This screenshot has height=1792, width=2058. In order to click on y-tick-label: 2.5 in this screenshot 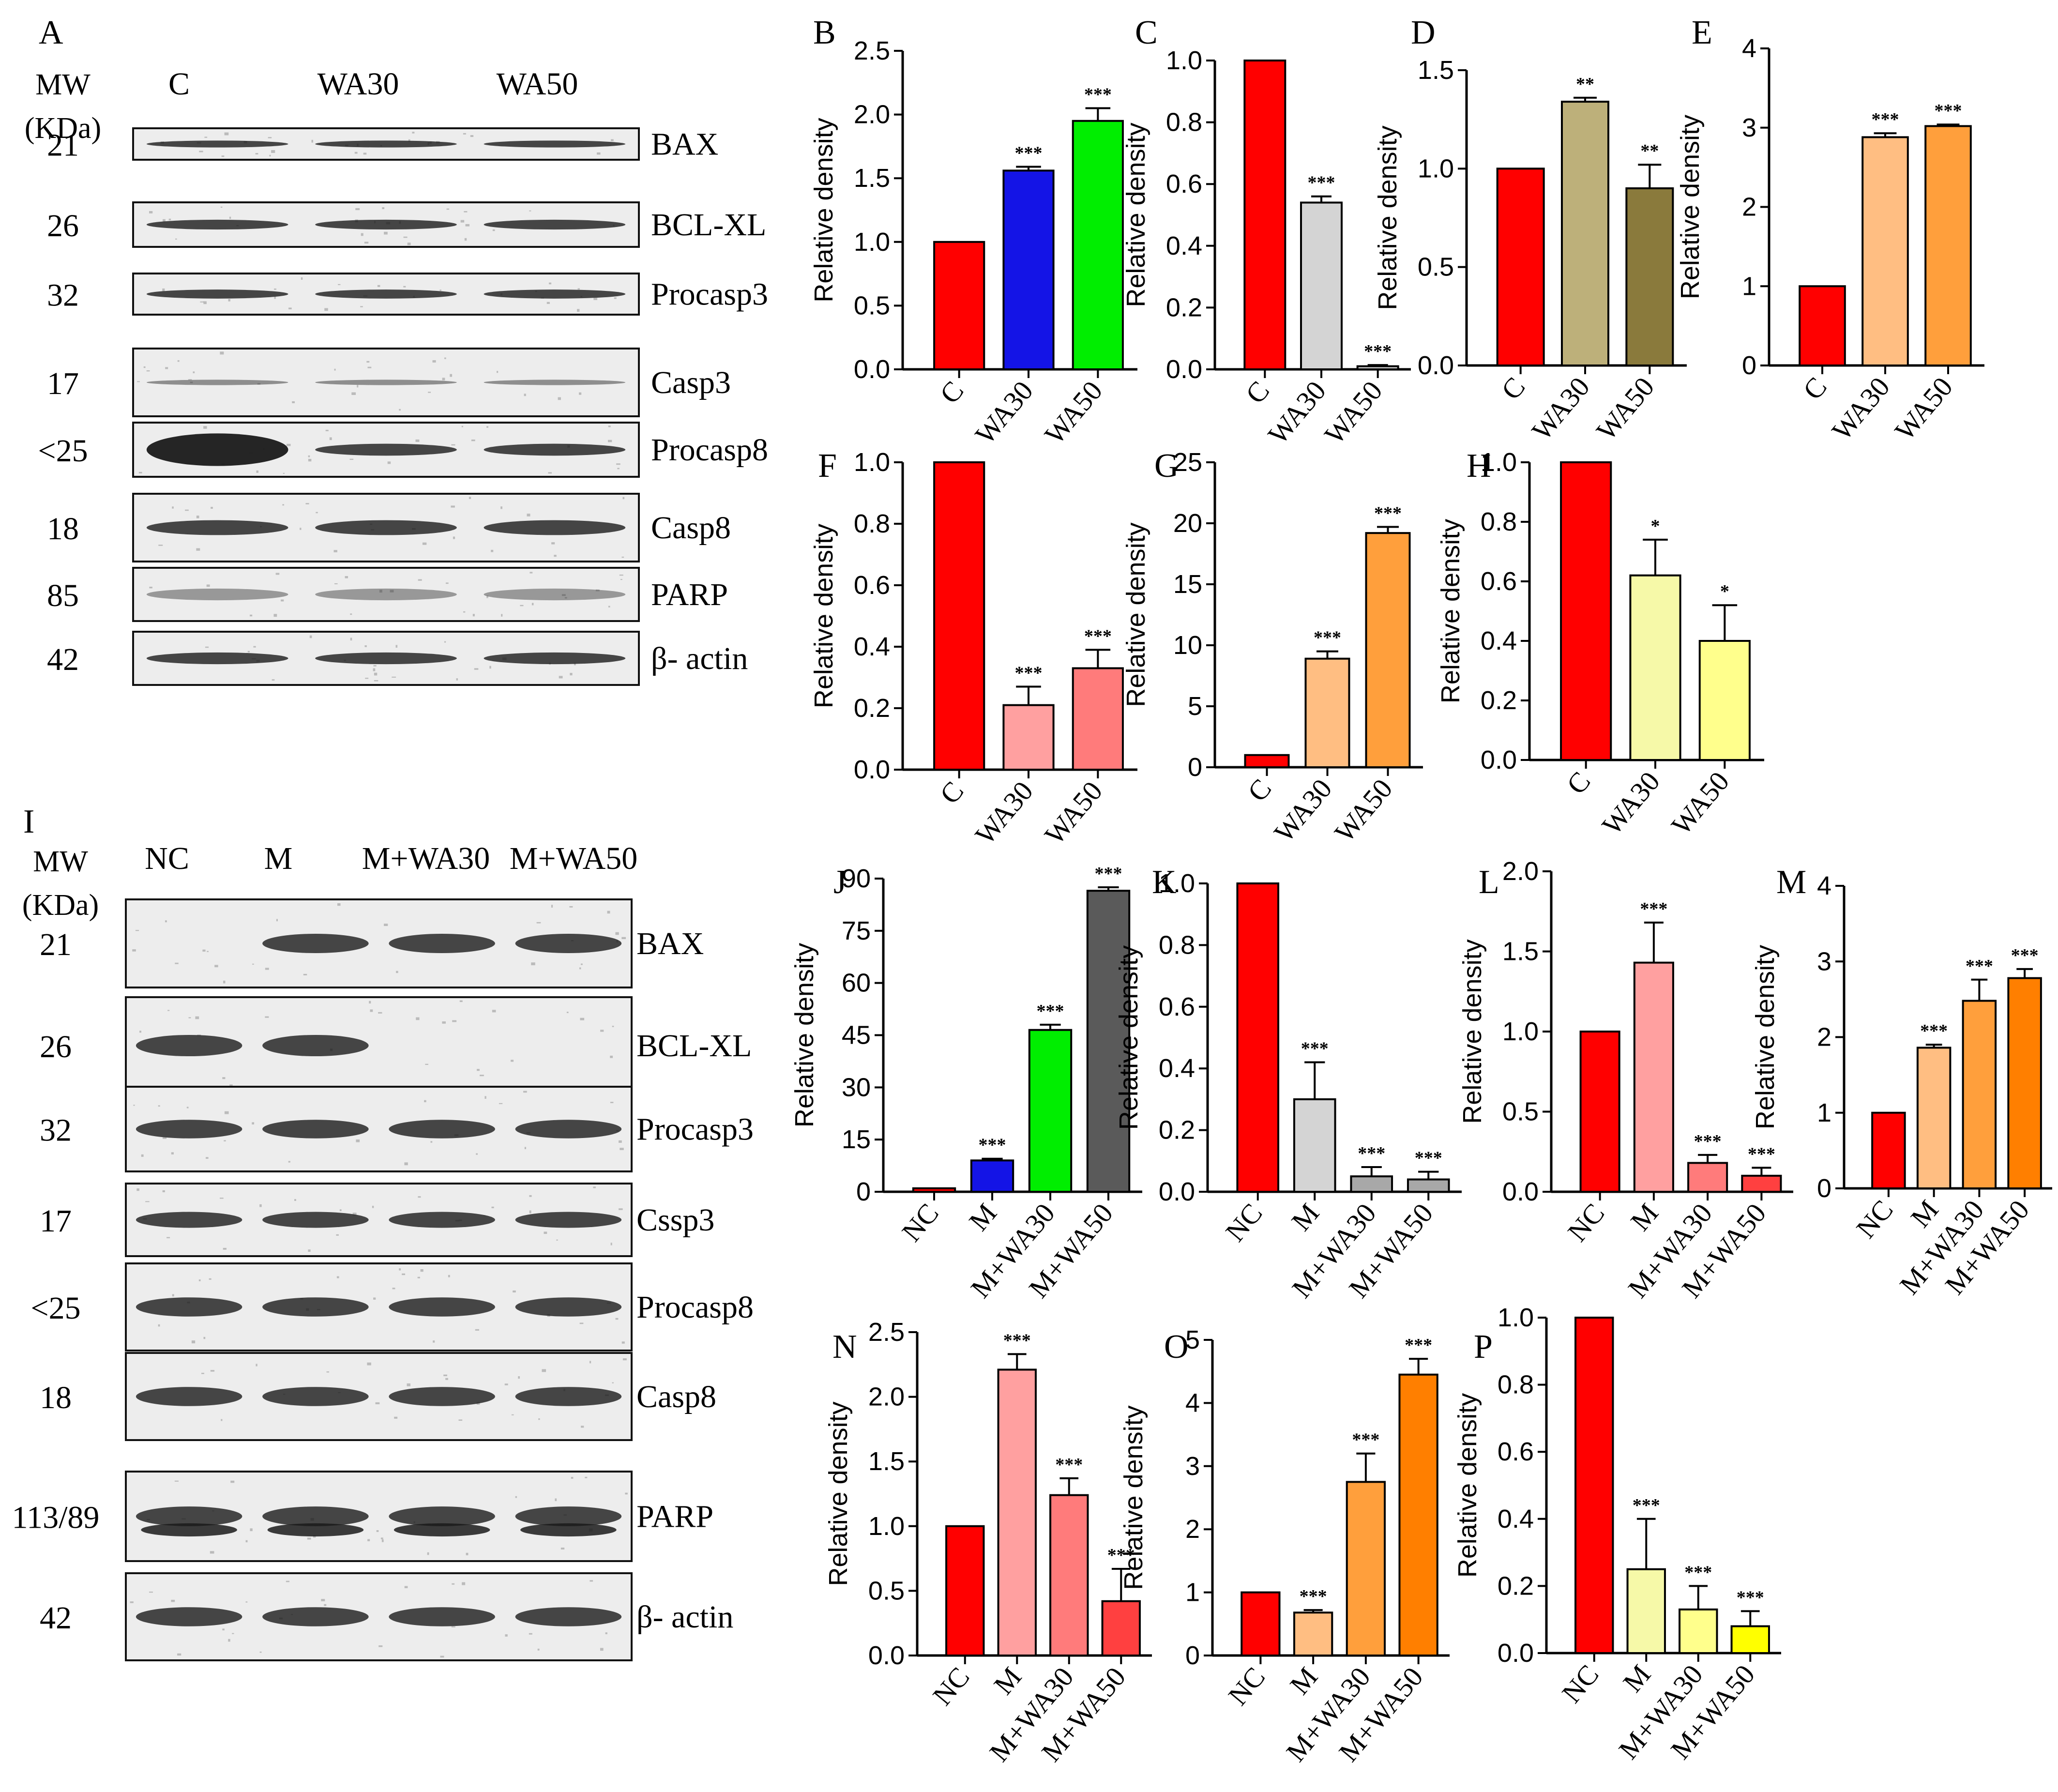, I will do `click(887, 1333)`.